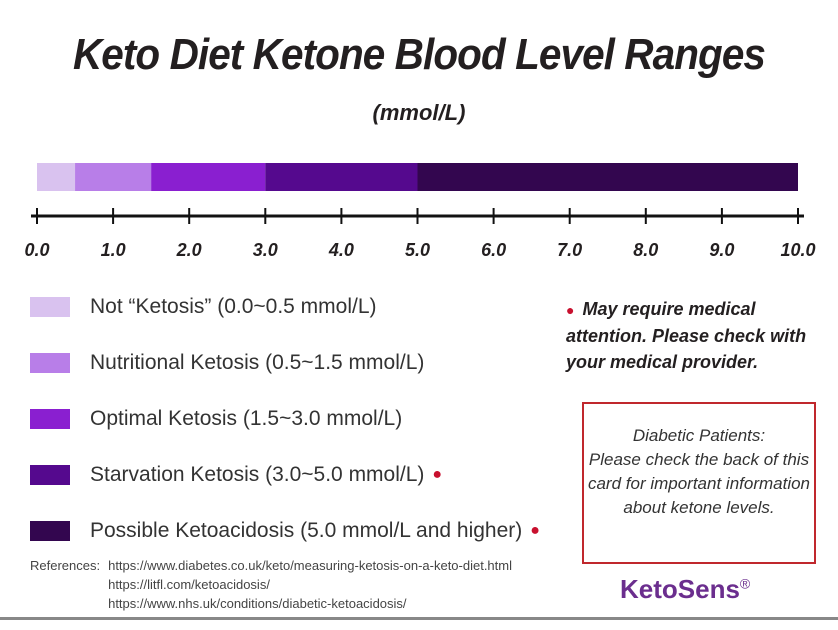 This screenshot has width=838, height=630. Describe the element at coordinates (699, 435) in the screenshot. I see `notice-title: Diabetic Patients:` at that location.